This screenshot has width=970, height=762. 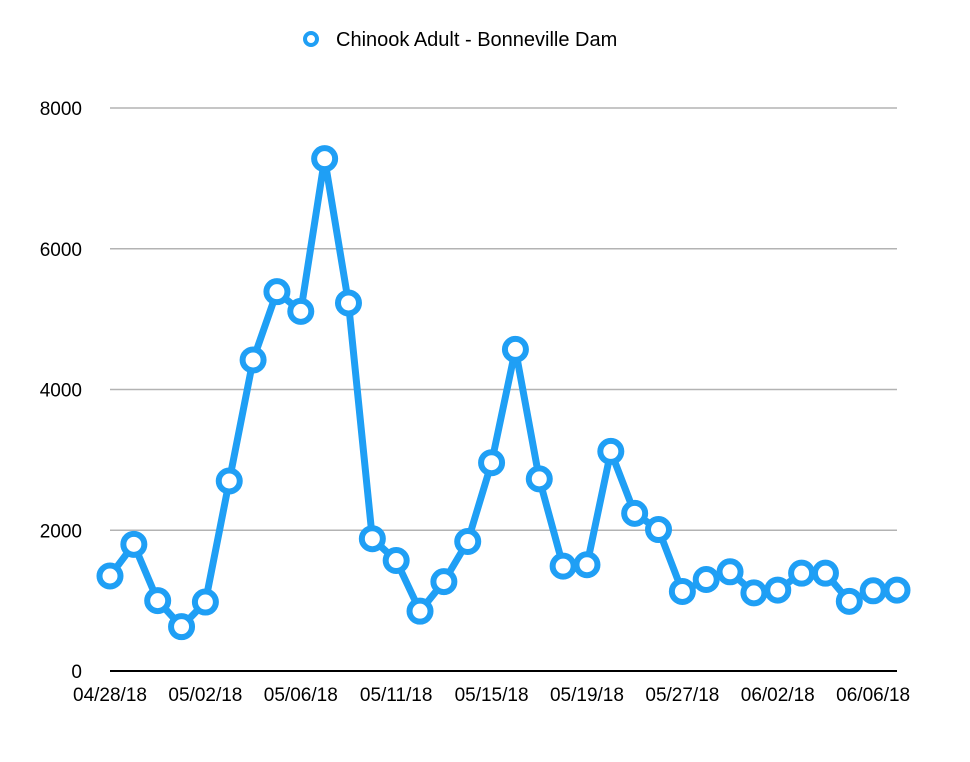 What do you see at coordinates (61, 531) in the screenshot?
I see `y-tick-label: 2000` at bounding box center [61, 531].